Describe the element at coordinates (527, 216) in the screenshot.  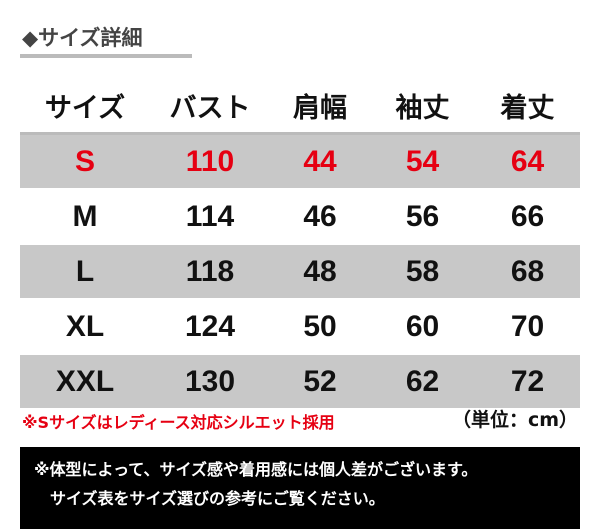
I see `cell-length: 66` at that location.